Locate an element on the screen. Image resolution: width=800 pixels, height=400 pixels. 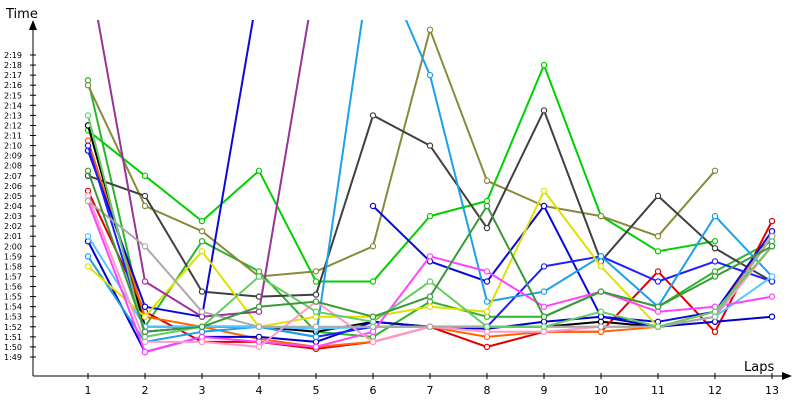
y-tick-label: 1:52 is located at coordinates (13, 327).